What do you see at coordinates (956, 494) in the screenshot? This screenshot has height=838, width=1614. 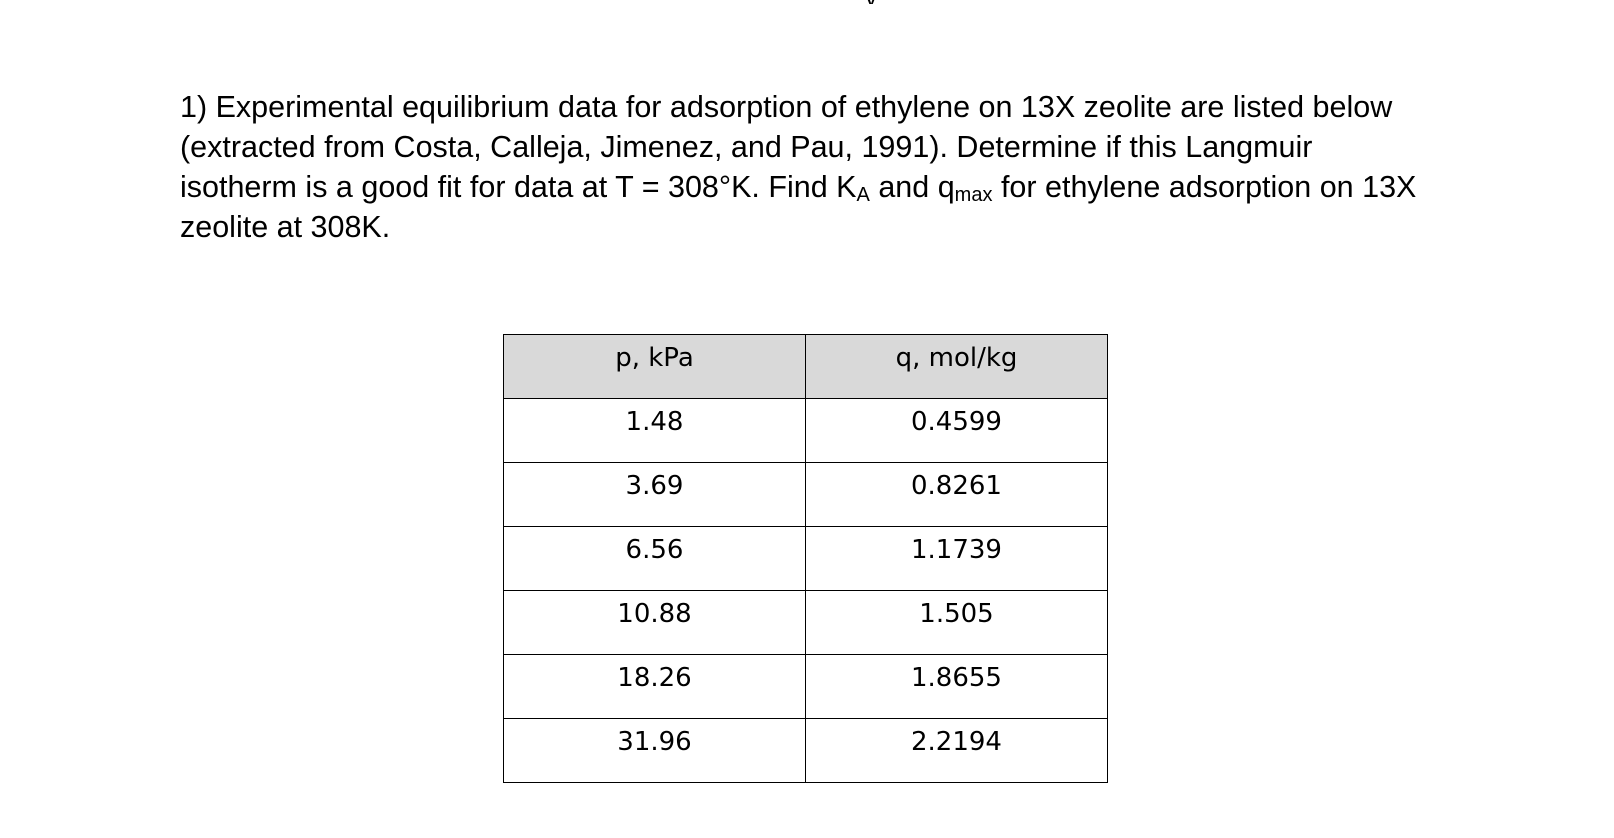 I see `cell-loading: 0.8261` at bounding box center [956, 494].